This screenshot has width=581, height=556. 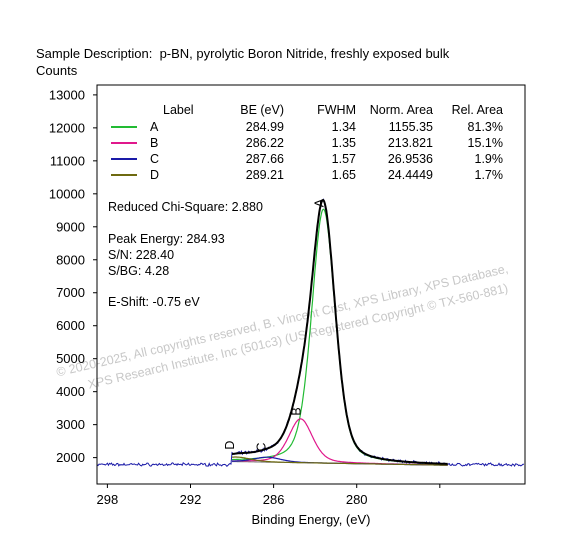 I want to click on y-tick-label: 11000, so click(x=67, y=160).